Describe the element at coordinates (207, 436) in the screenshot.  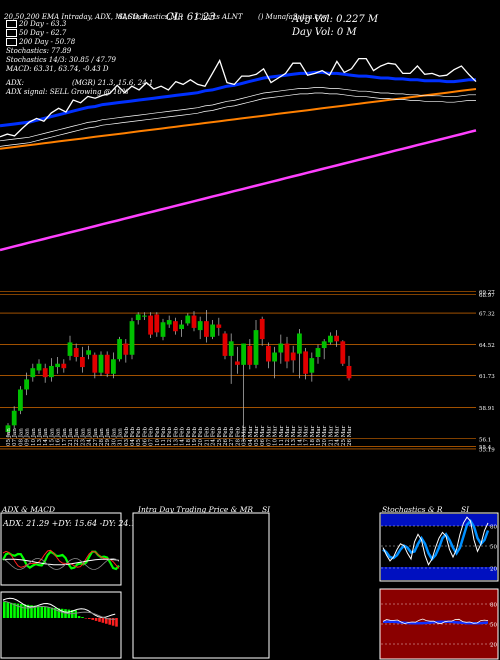
I see `date-label: 21 Feb` at that location.